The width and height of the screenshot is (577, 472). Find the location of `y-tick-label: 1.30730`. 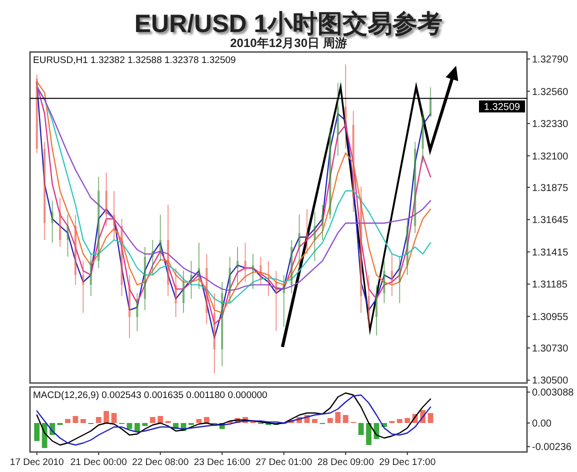

y-tick-label: 1.30730 is located at coordinates (550, 348).